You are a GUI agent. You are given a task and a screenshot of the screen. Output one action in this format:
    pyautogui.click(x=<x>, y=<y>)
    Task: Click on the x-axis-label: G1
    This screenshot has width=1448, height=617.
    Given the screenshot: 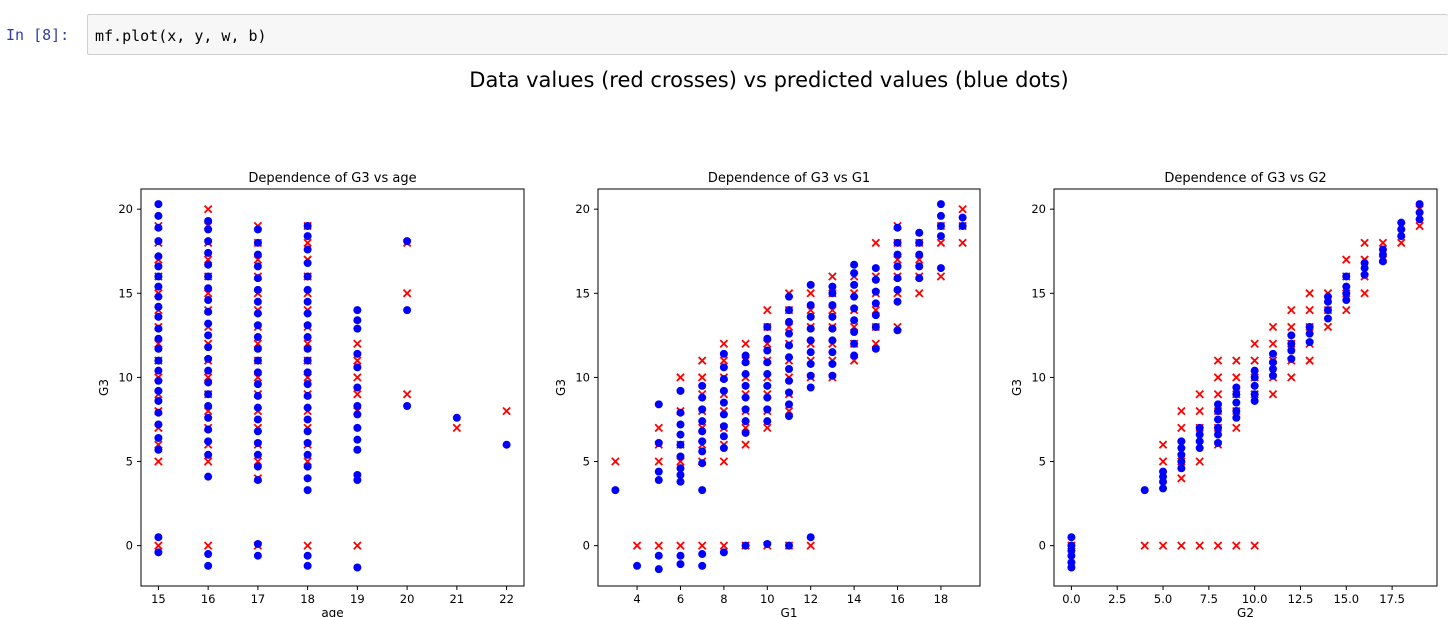 What is the action you would take?
    pyautogui.click(x=789, y=611)
    